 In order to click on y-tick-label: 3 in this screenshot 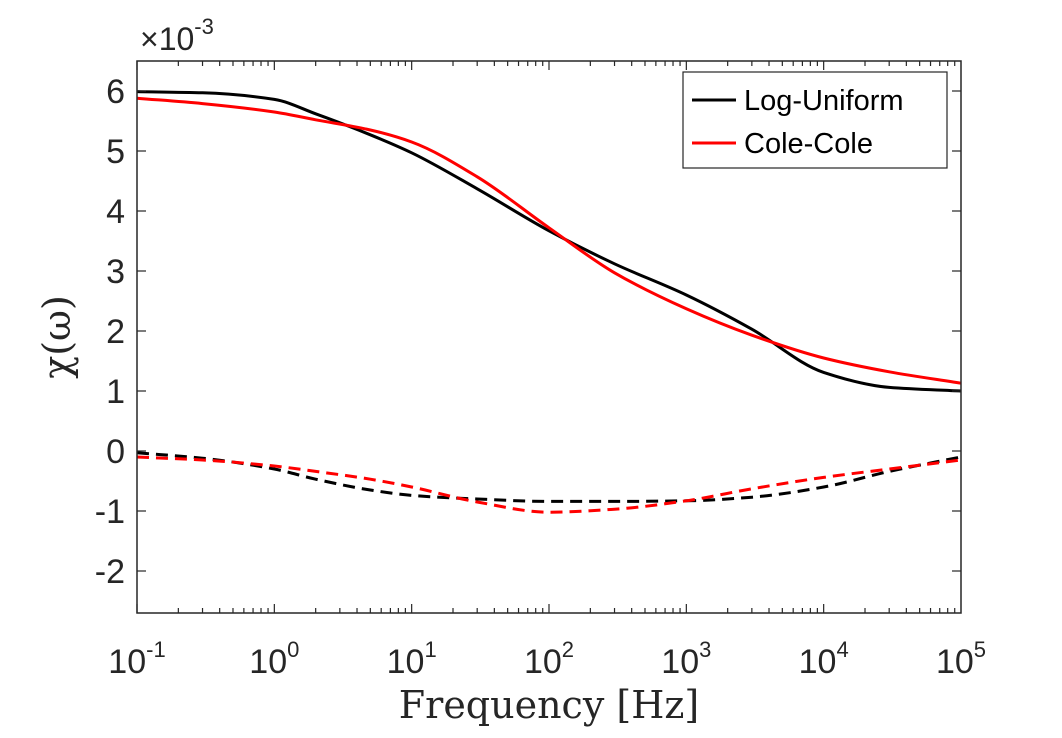, I will do `click(115, 272)`.